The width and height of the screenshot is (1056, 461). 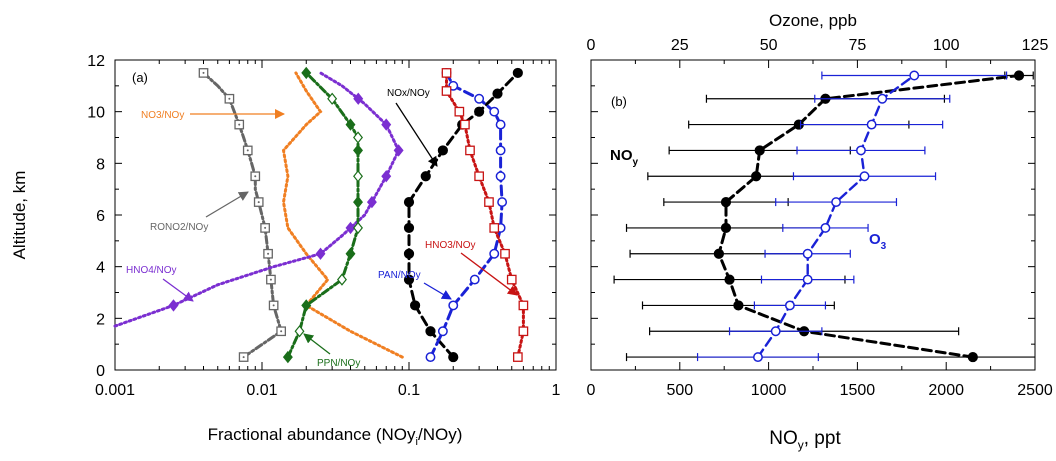 What do you see at coordinates (805, 440) in the screenshot?
I see `panel-b-xlabel: NOy, ppt` at bounding box center [805, 440].